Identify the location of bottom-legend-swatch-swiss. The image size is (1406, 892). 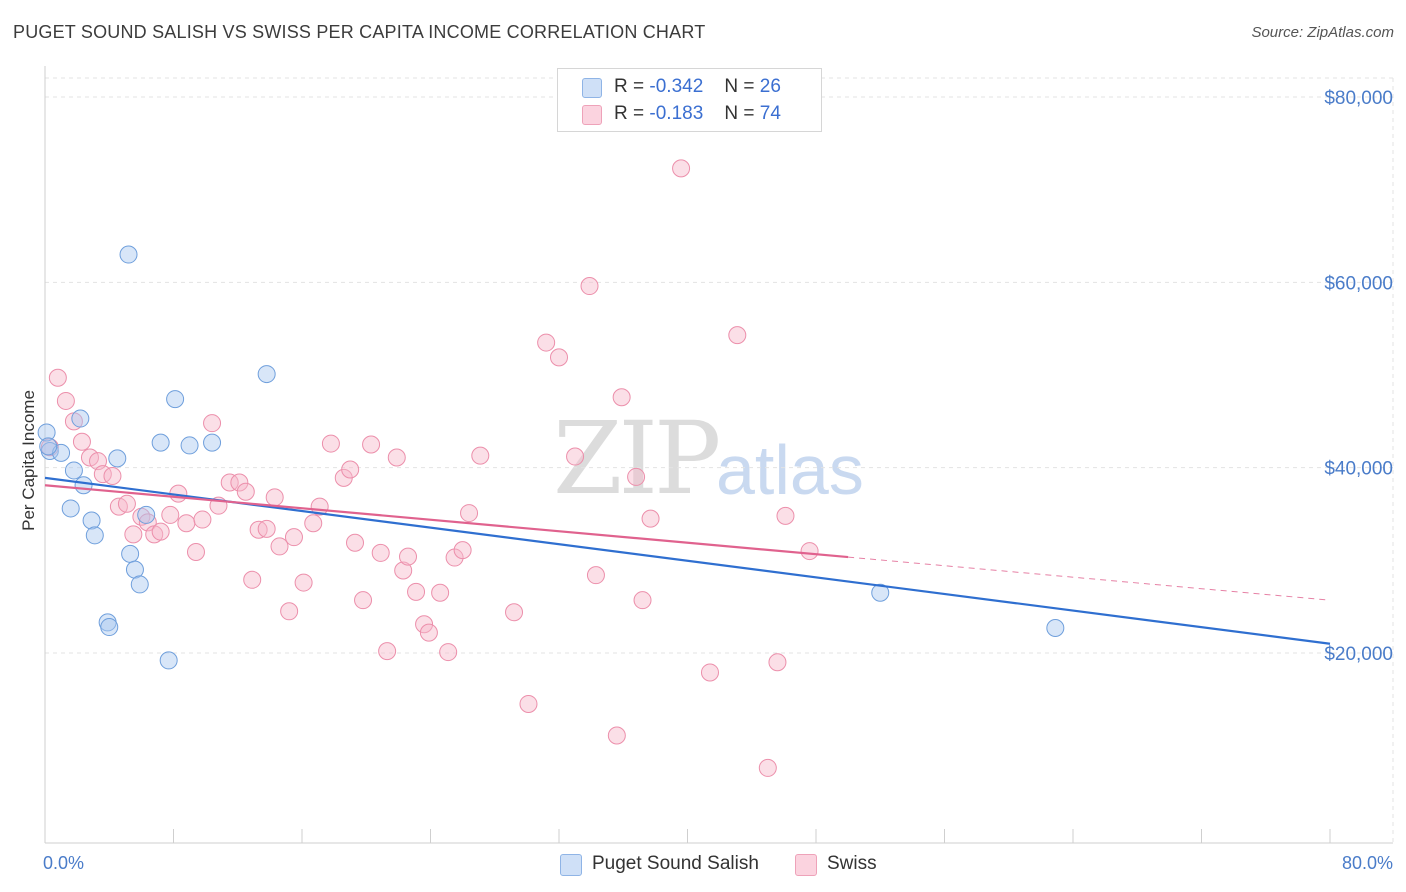
(806, 865).